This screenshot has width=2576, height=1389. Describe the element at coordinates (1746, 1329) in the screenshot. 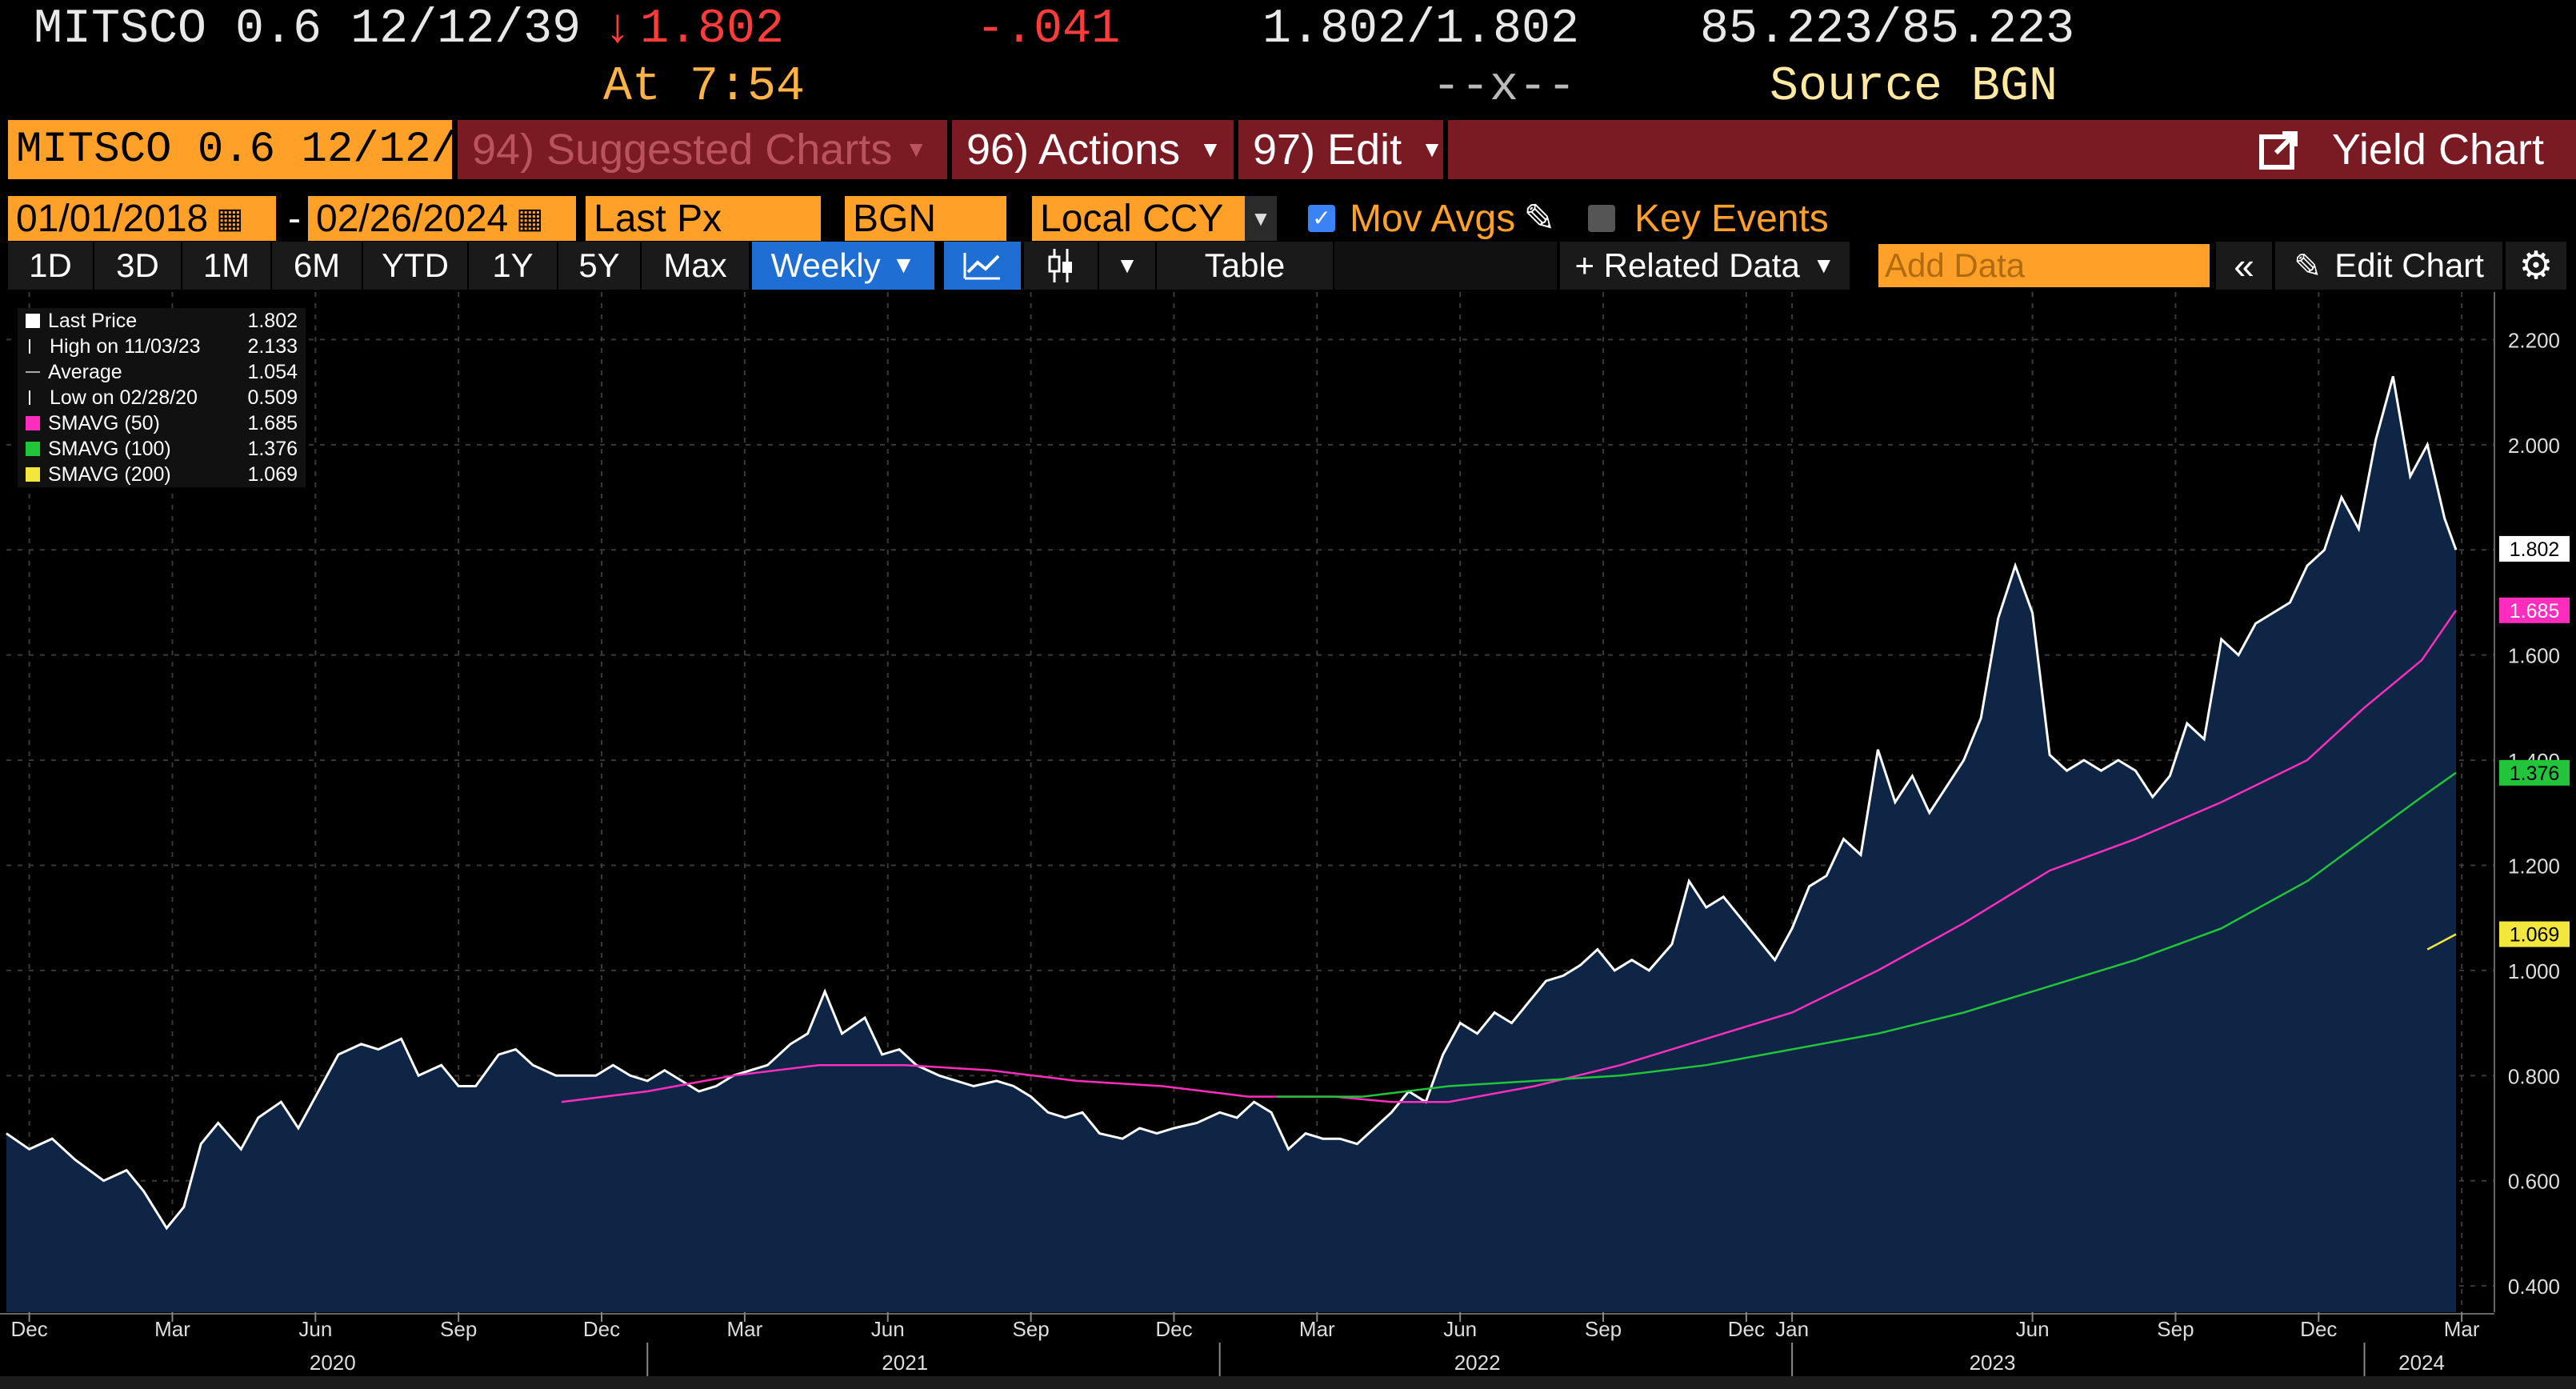

I see `x-tick-label: Dec` at that location.